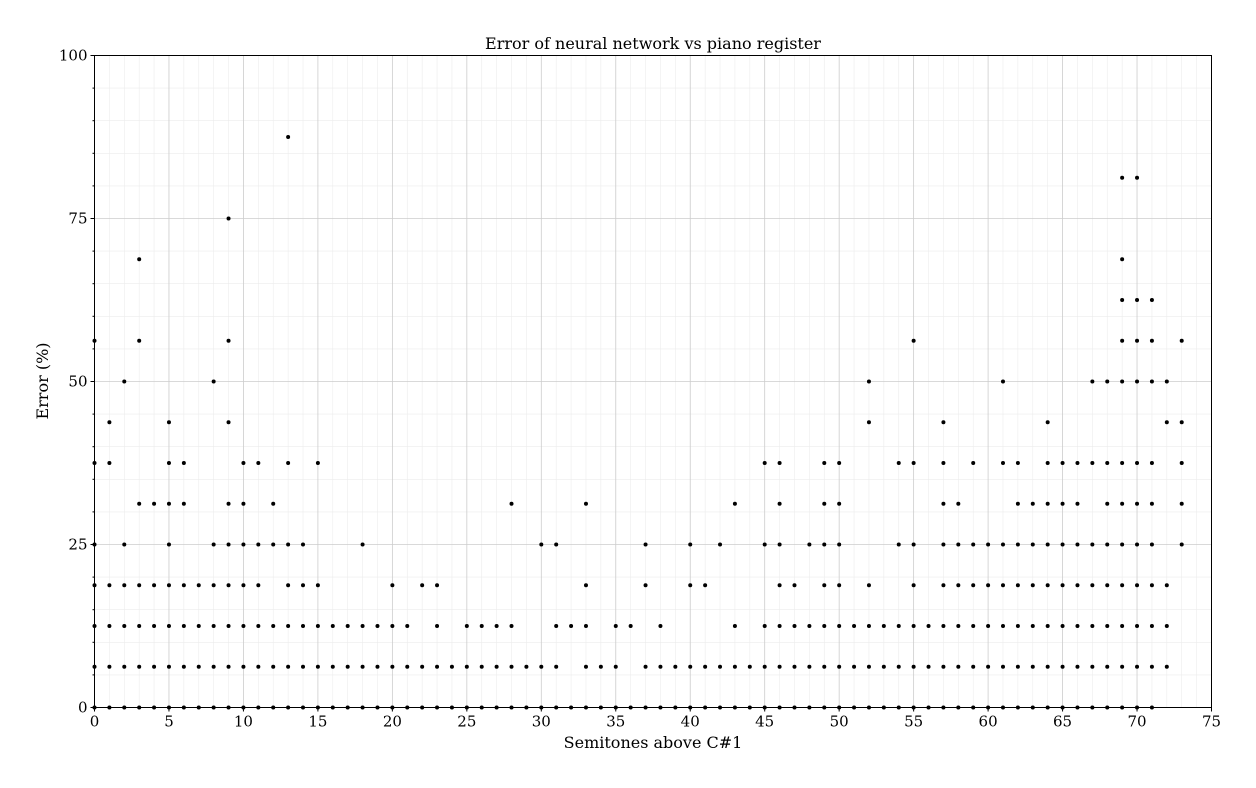 This screenshot has height=788, width=1256. I want to click on x-tick-label: 50, so click(839, 722).